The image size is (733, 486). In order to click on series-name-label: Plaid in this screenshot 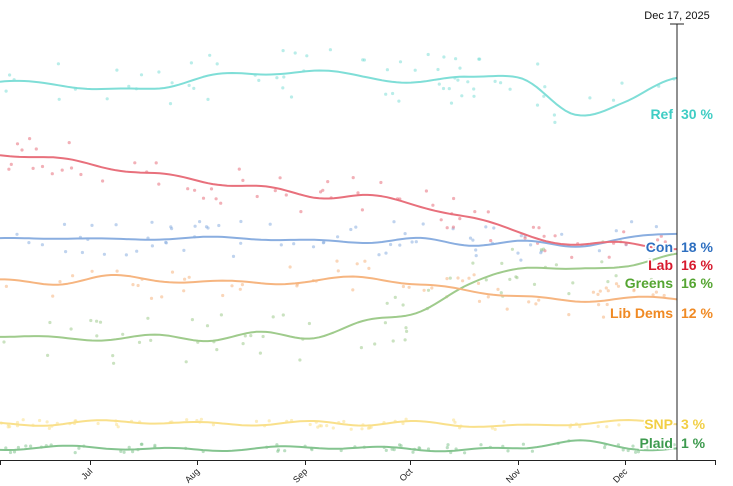, I will do `click(656, 443)`.